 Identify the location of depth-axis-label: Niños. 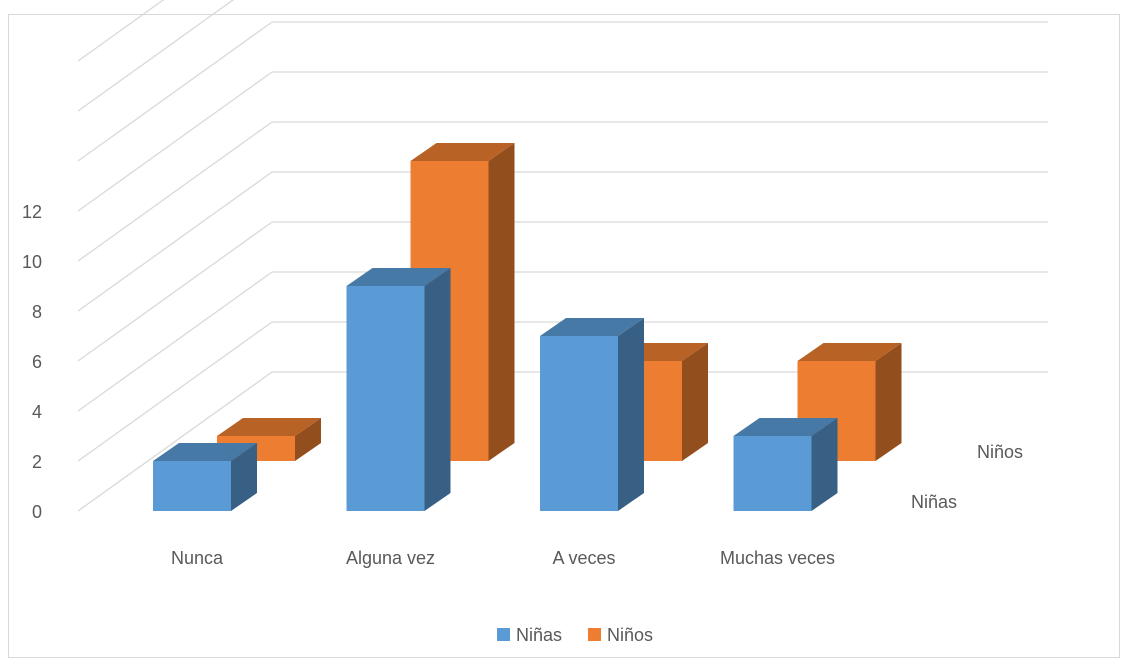
(1000, 452).